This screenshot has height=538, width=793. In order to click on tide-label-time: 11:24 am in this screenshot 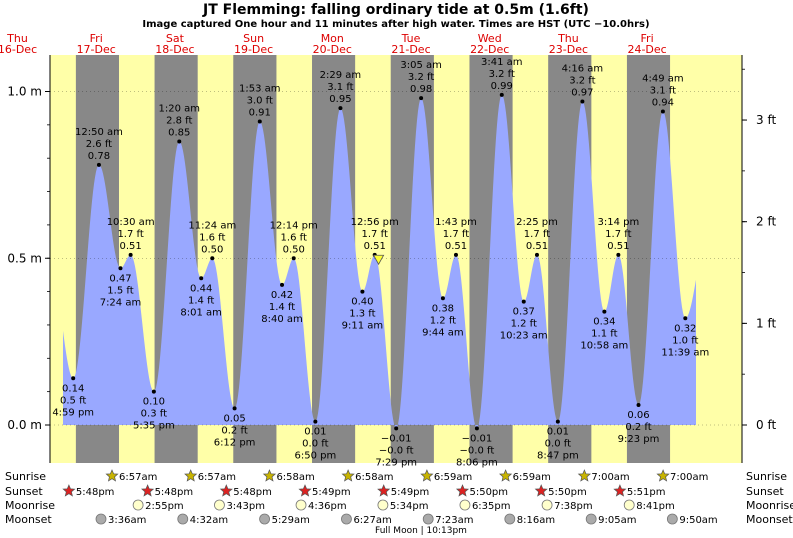, I will do `click(212, 225)`.